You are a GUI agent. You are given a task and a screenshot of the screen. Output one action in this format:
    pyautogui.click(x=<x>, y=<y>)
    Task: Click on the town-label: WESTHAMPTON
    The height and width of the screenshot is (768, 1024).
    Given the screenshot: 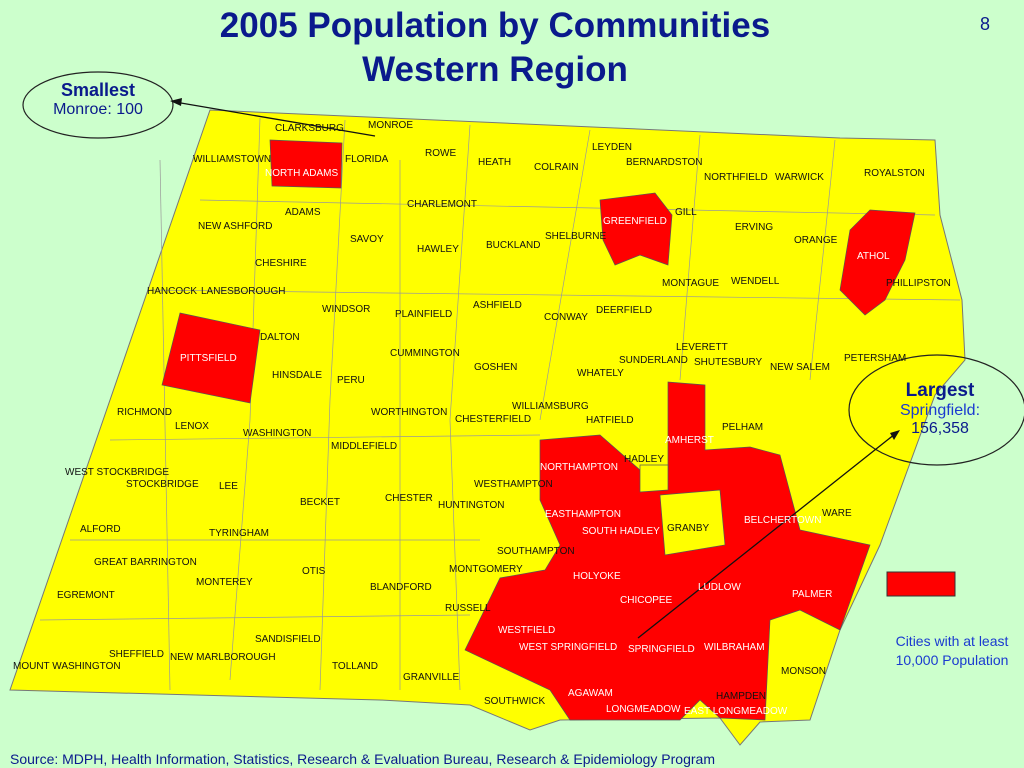 What is the action you would take?
    pyautogui.click(x=513, y=484)
    